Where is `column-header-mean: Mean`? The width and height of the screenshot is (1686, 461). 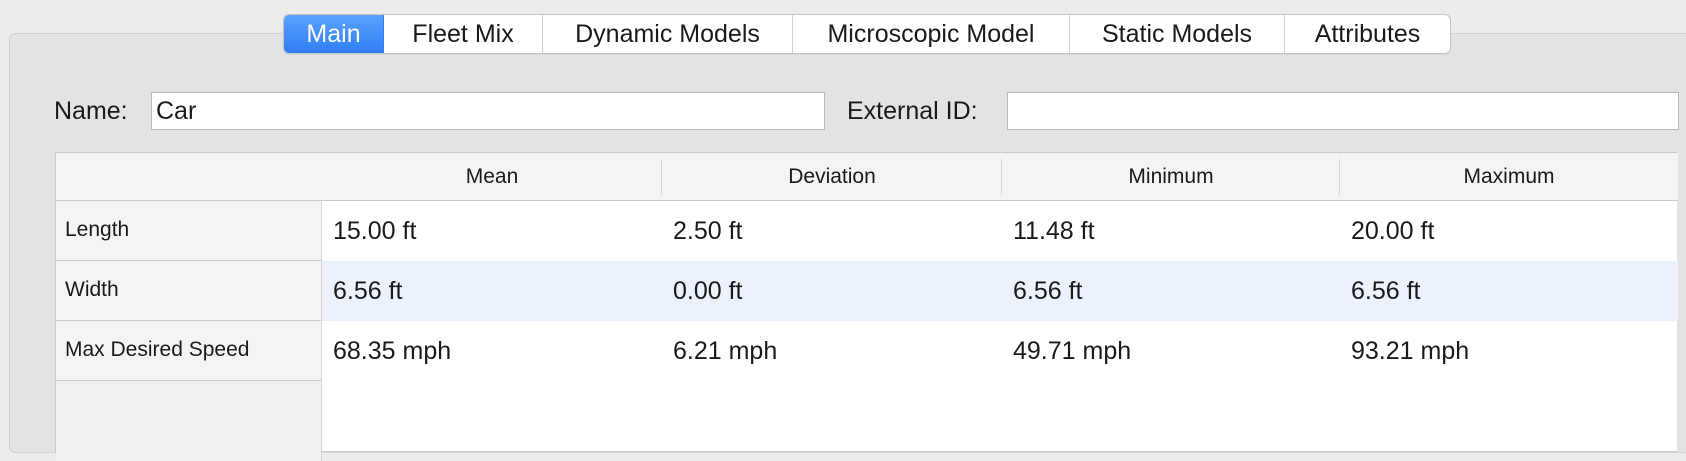
column-header-mean: Mean is located at coordinates (492, 177).